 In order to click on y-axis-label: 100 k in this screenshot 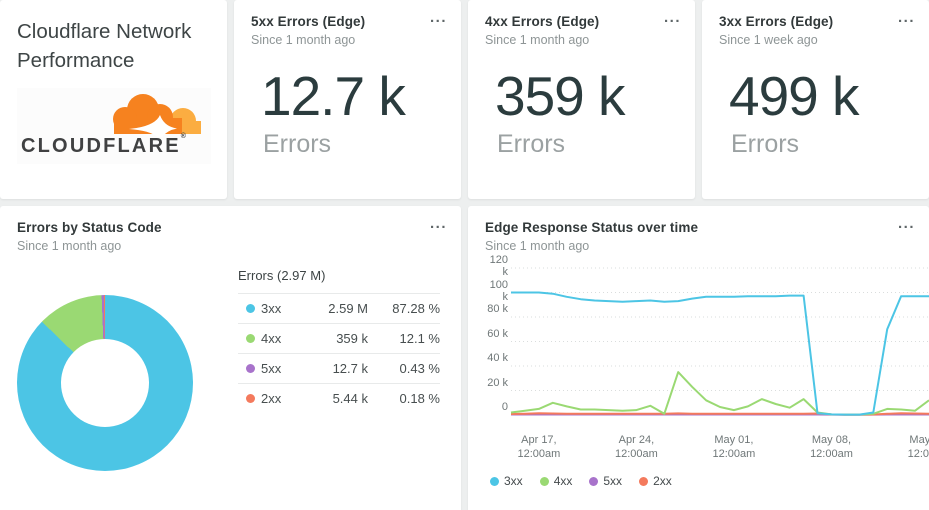, I will do `click(498, 290)`.